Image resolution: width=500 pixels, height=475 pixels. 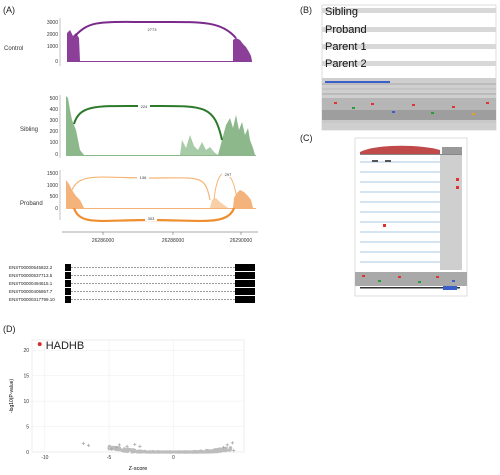 What do you see at coordinates (128, 42) in the screenshot?
I see `track-control: 3000 2000 1000 0 Control 2773` at bounding box center [128, 42].